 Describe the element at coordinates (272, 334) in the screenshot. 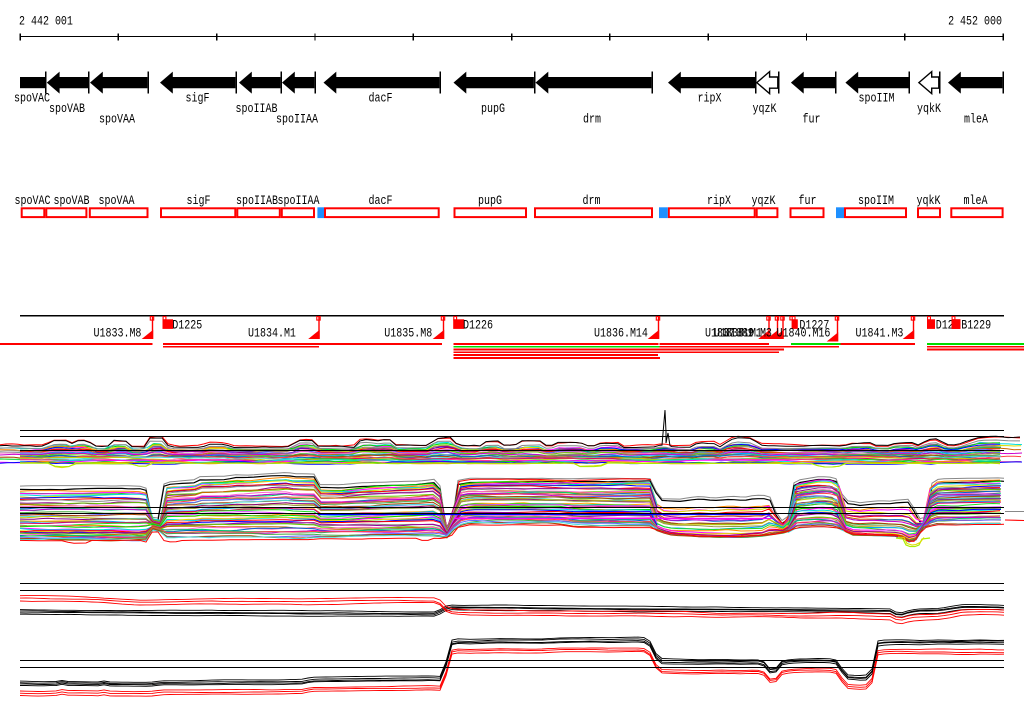

I see `svg-text: U1834.M1` at that location.